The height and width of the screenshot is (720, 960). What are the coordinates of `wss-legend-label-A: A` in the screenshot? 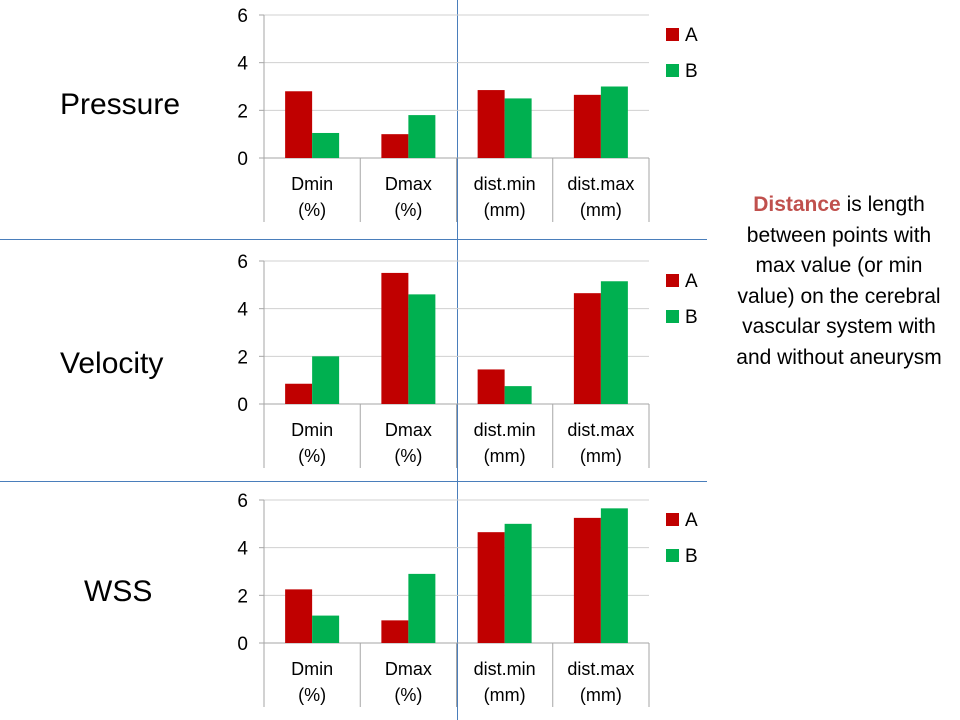 It's located at (691, 520).